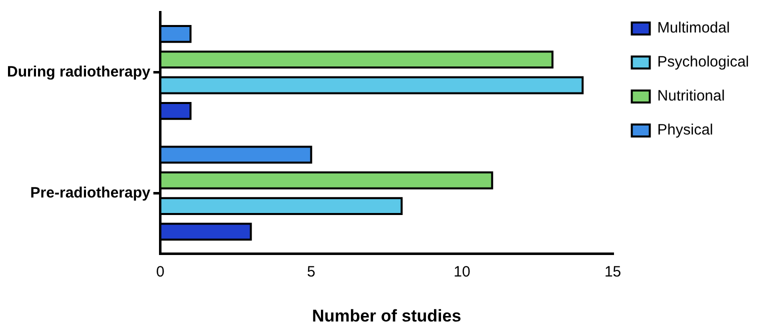 The image size is (779, 331). What do you see at coordinates (90, 193) in the screenshot?
I see `y-tick-label: Pre-radiotherapy` at bounding box center [90, 193].